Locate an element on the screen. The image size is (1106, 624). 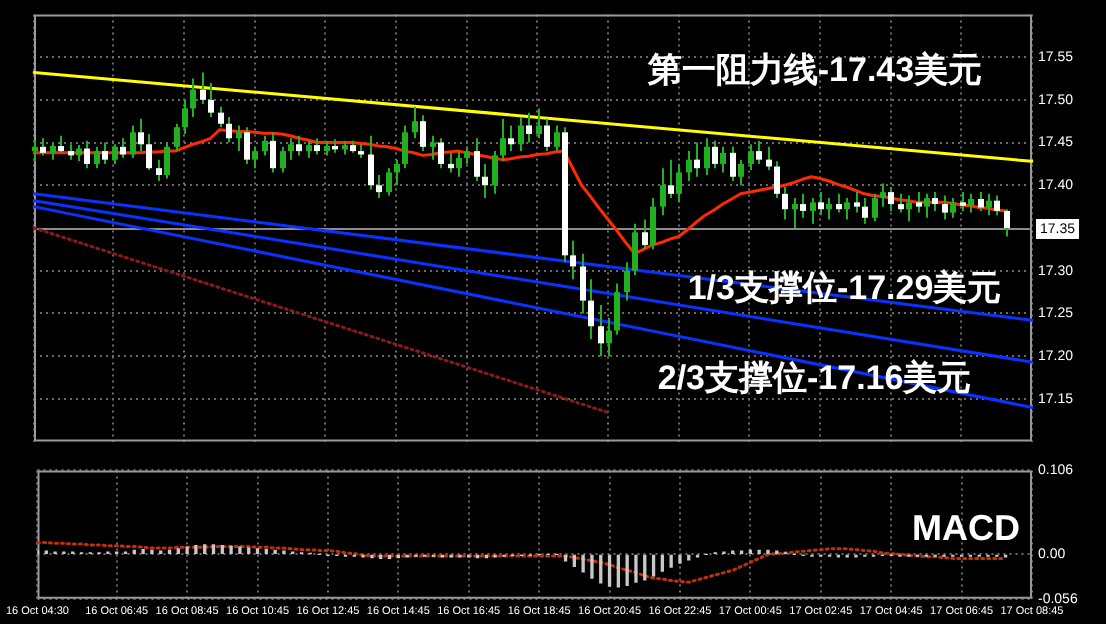
annotation: 第一阻力线-17.43美元 is located at coordinates (814, 70).